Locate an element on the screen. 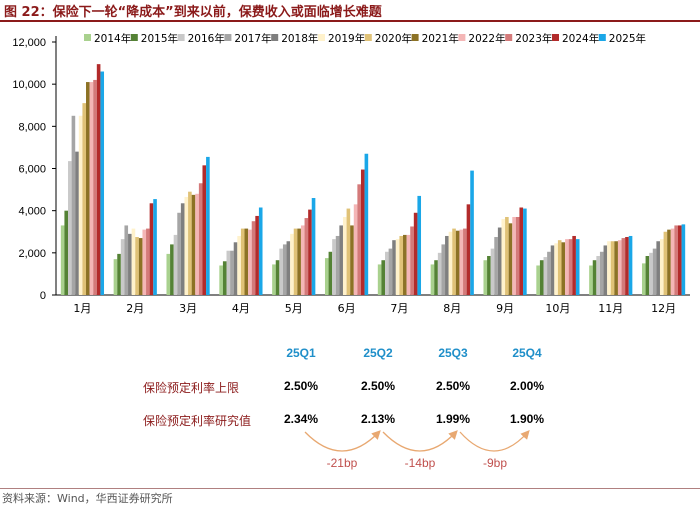 Image resolution: width=700 pixels, height=506 pixels. legend-label: 2014年 is located at coordinates (112, 38).